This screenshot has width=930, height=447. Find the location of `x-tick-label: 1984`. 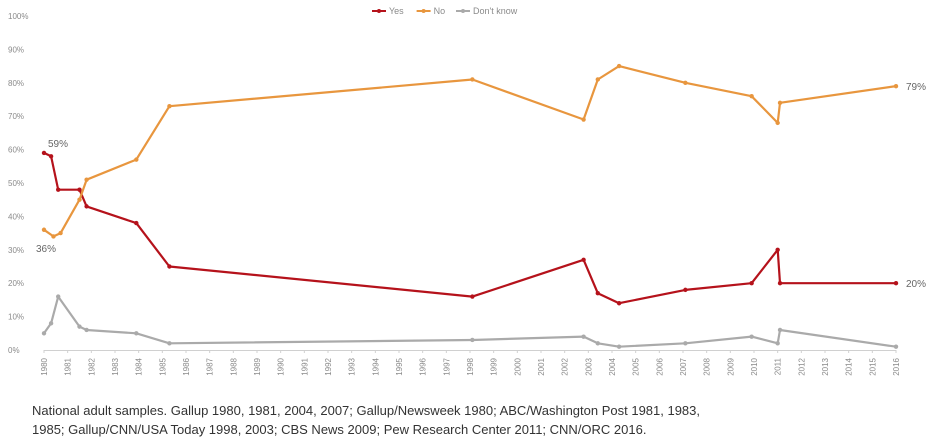

x-tick-label: 1984 is located at coordinates (139, 366).